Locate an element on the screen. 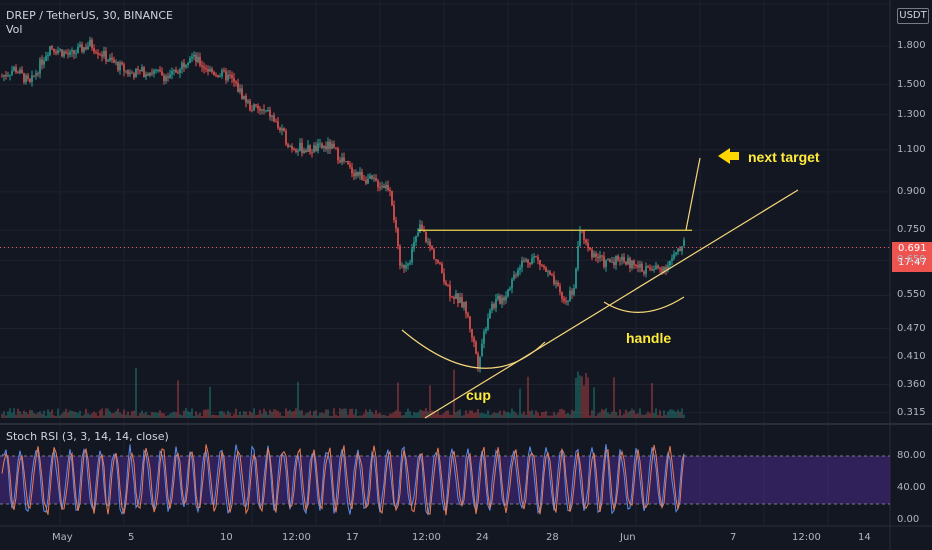  stoch-rsi-label: Stoch RSI (3, 3, 14, 14, close) is located at coordinates (87, 436).